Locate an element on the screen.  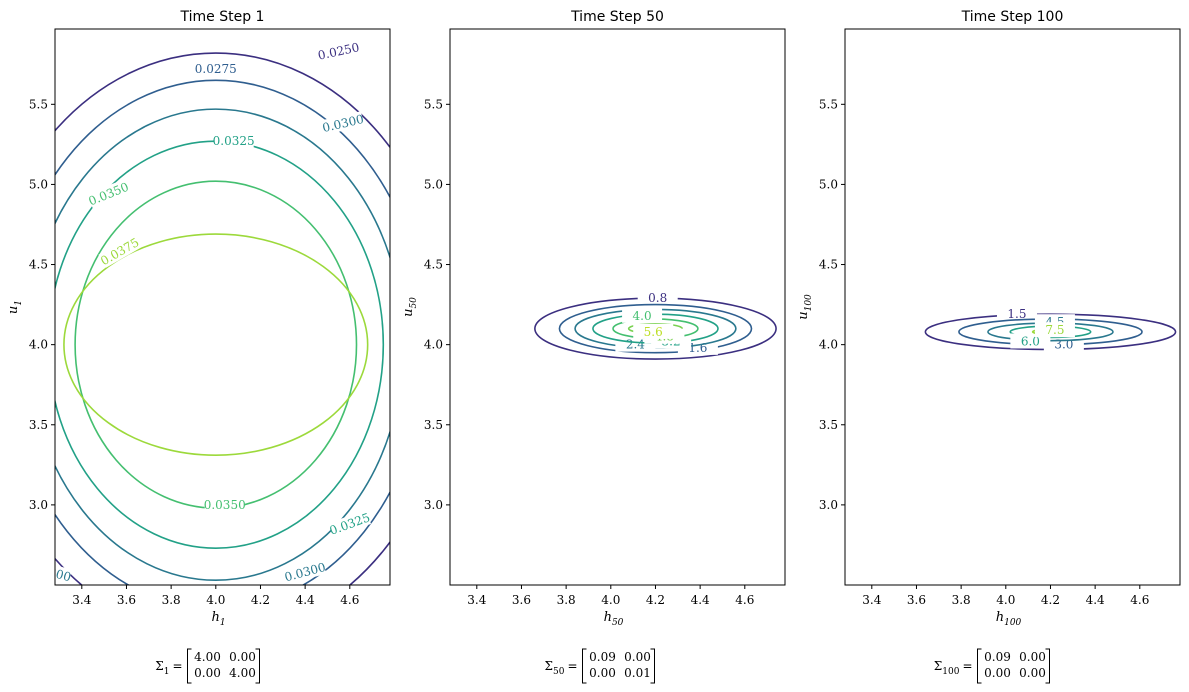
y-axis-label: u1 is located at coordinates (15, 307).